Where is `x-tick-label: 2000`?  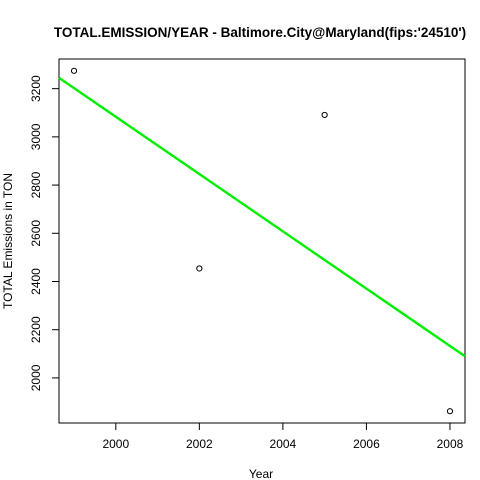 x-tick-label: 2000 is located at coordinates (115, 444).